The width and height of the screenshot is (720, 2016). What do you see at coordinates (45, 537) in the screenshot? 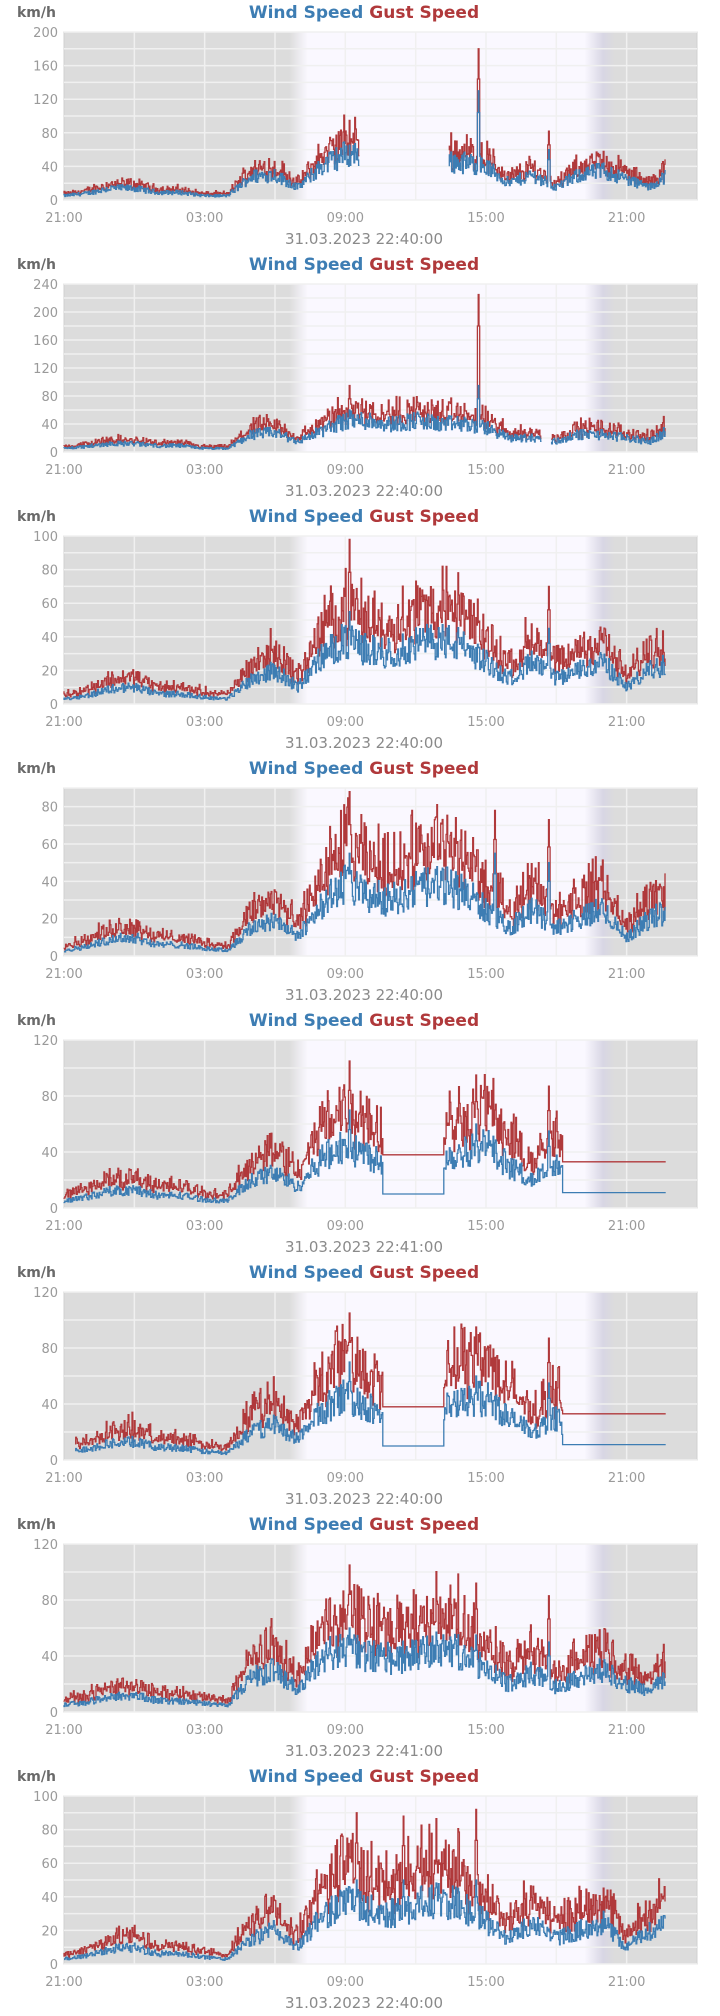
I see `y-tick-label: 100` at bounding box center [45, 537].